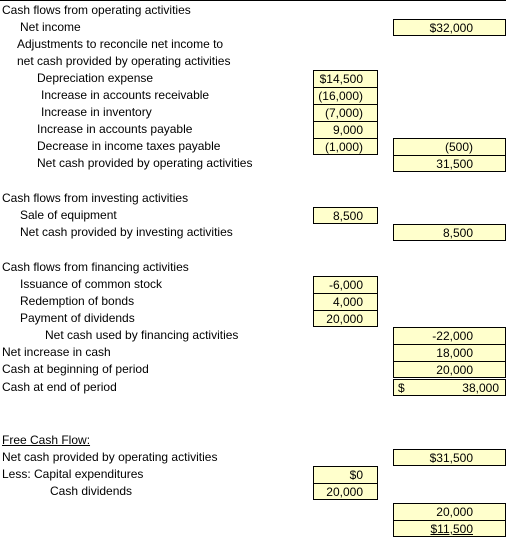  Describe the element at coordinates (449, 163) in the screenshot. I see `operating-net-value: 31,500` at that location.